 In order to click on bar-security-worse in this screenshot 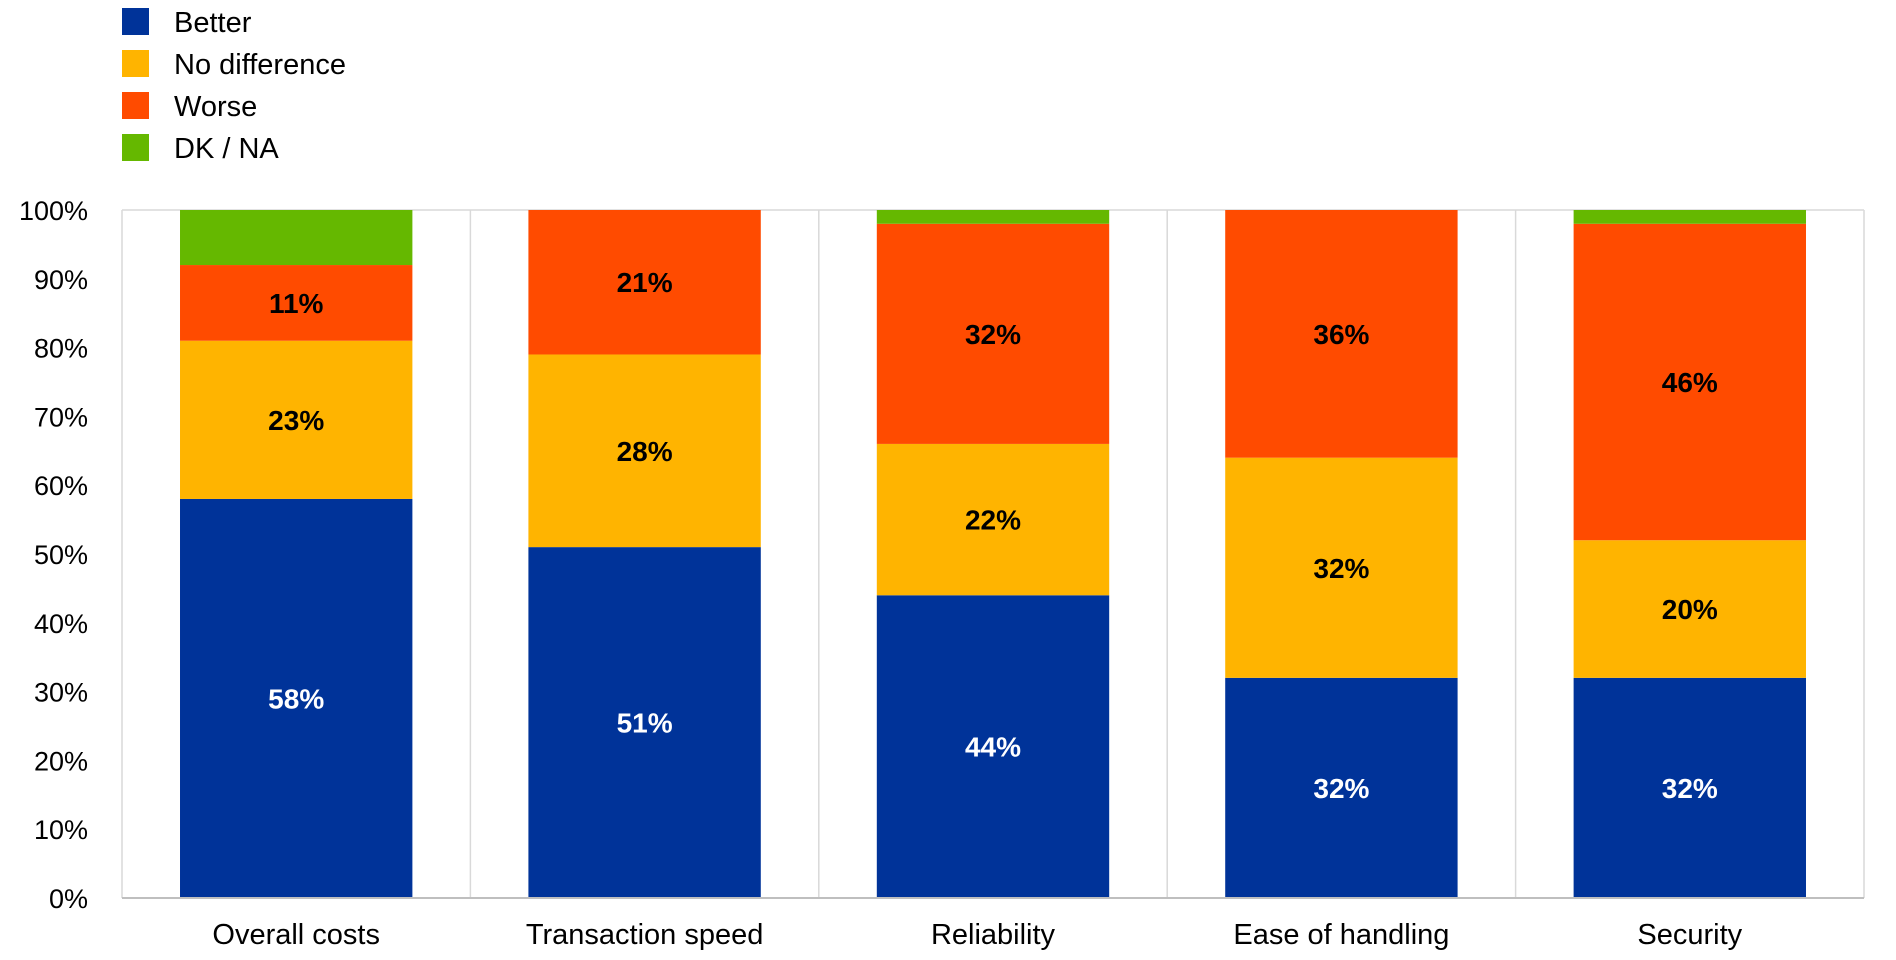, I will do `click(1689, 382)`.